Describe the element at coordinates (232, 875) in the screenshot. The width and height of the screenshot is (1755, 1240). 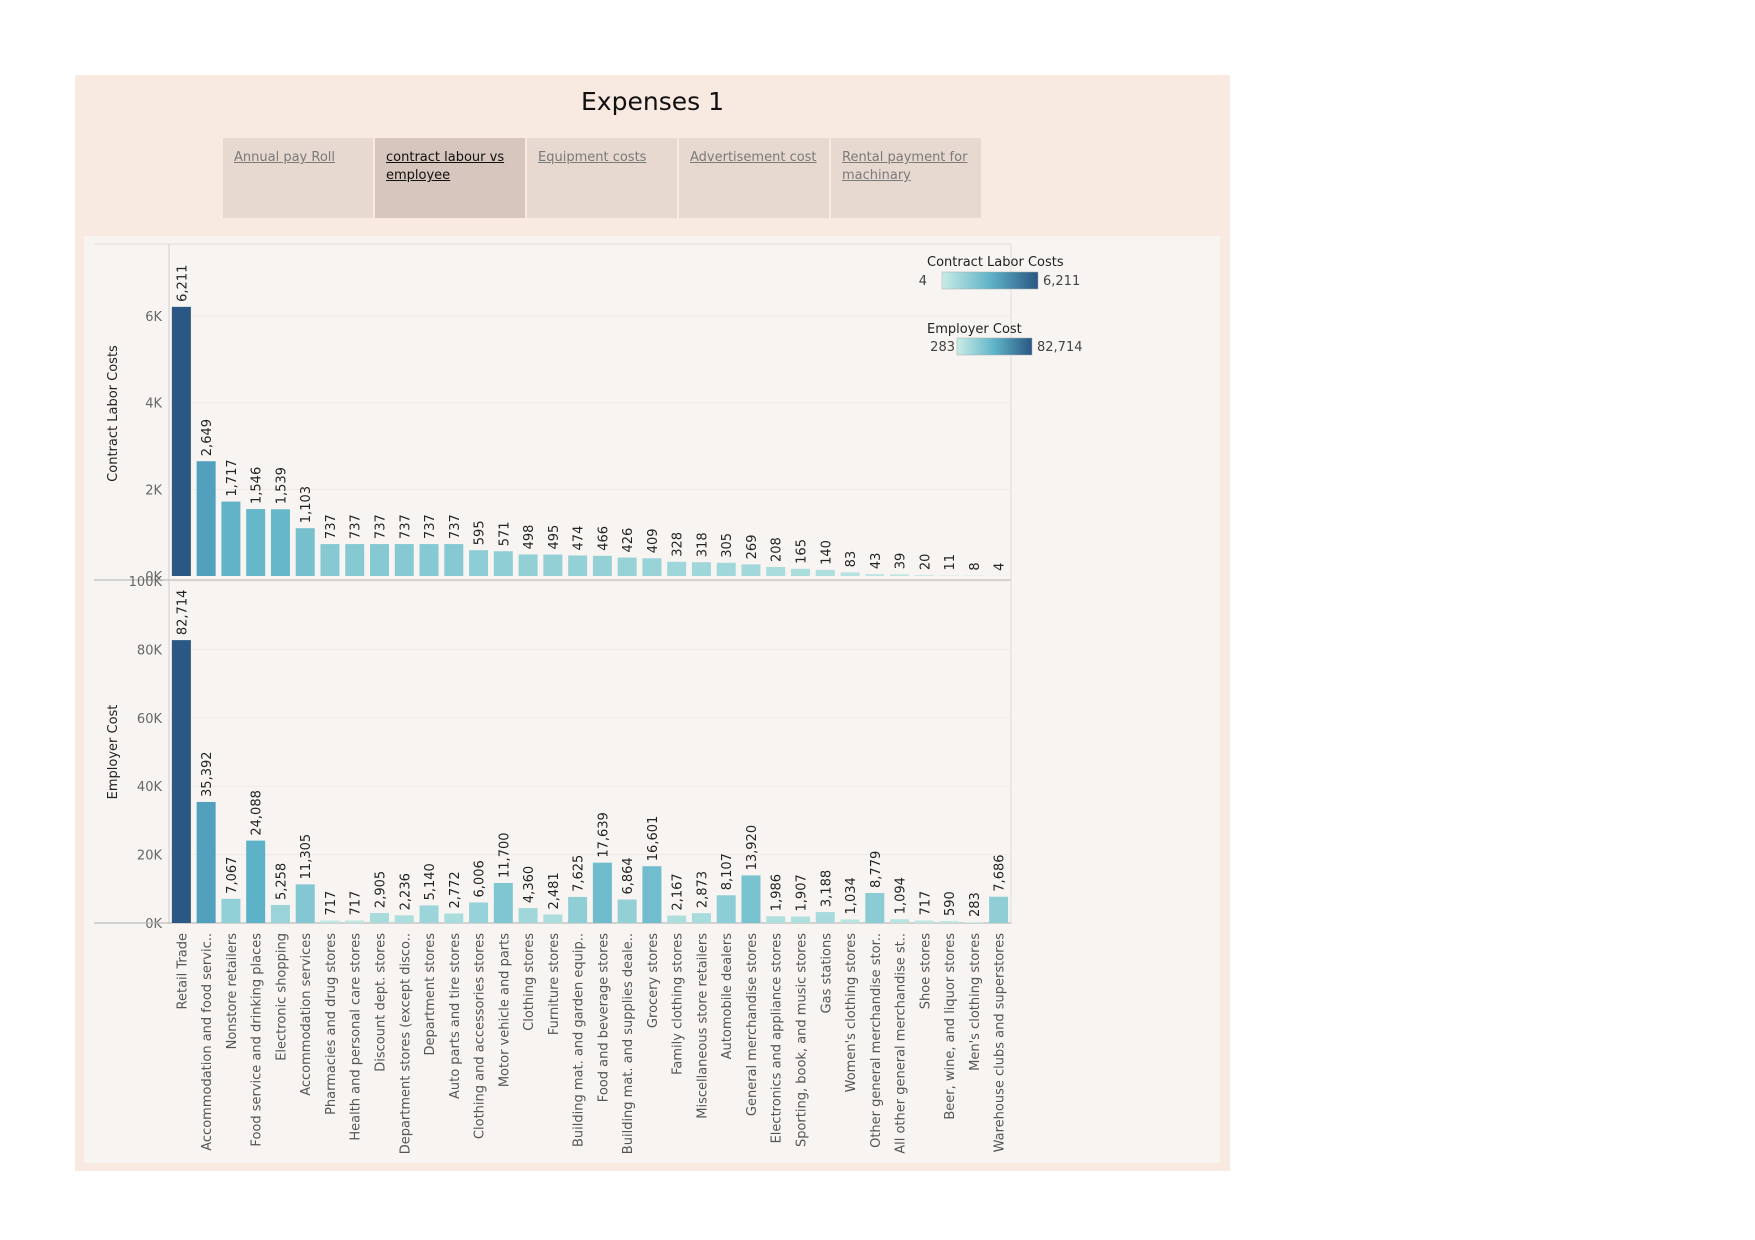
I see `data-label: 7,067` at that location.